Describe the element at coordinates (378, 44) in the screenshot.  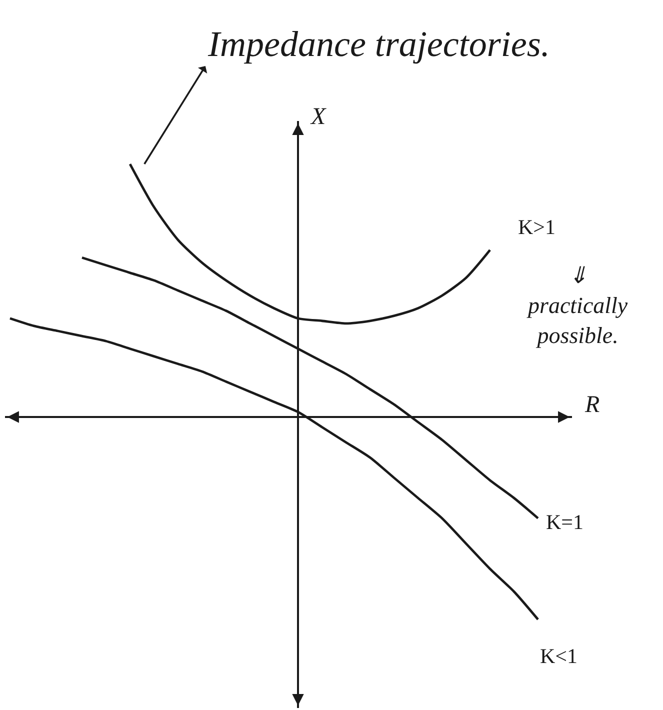
I see `text: Impedance trajectories.` at that location.